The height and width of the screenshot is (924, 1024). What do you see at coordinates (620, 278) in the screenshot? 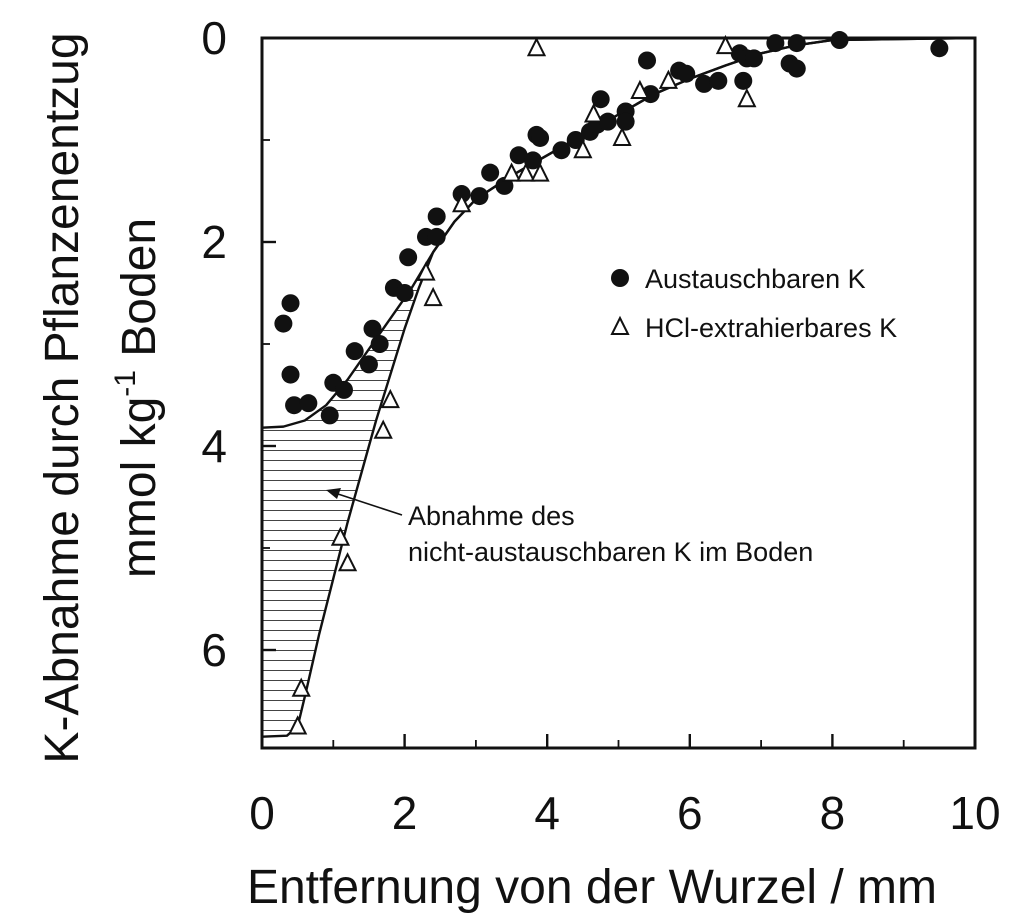
I see `legend-marker-austauschbaren` at bounding box center [620, 278].